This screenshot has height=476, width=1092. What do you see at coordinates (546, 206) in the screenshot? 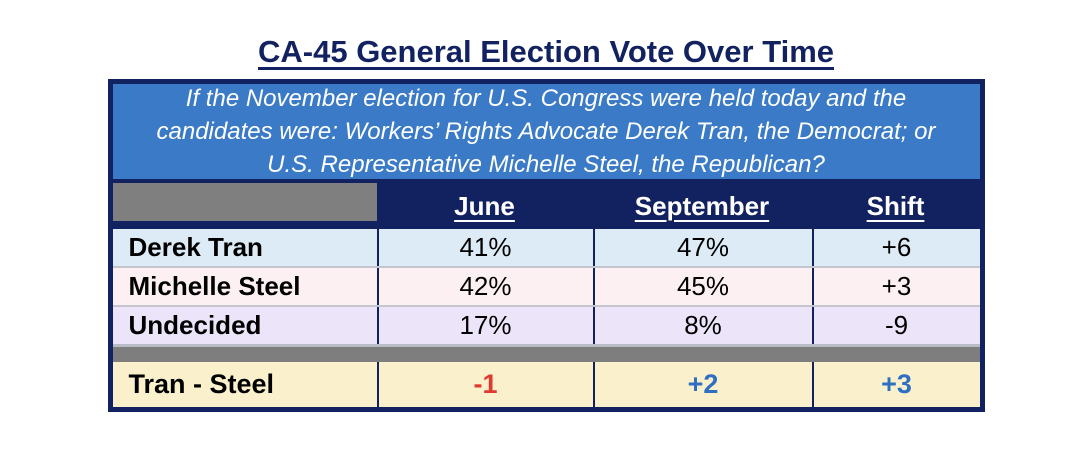
I see `table-header-row: June September Shift` at bounding box center [546, 206].